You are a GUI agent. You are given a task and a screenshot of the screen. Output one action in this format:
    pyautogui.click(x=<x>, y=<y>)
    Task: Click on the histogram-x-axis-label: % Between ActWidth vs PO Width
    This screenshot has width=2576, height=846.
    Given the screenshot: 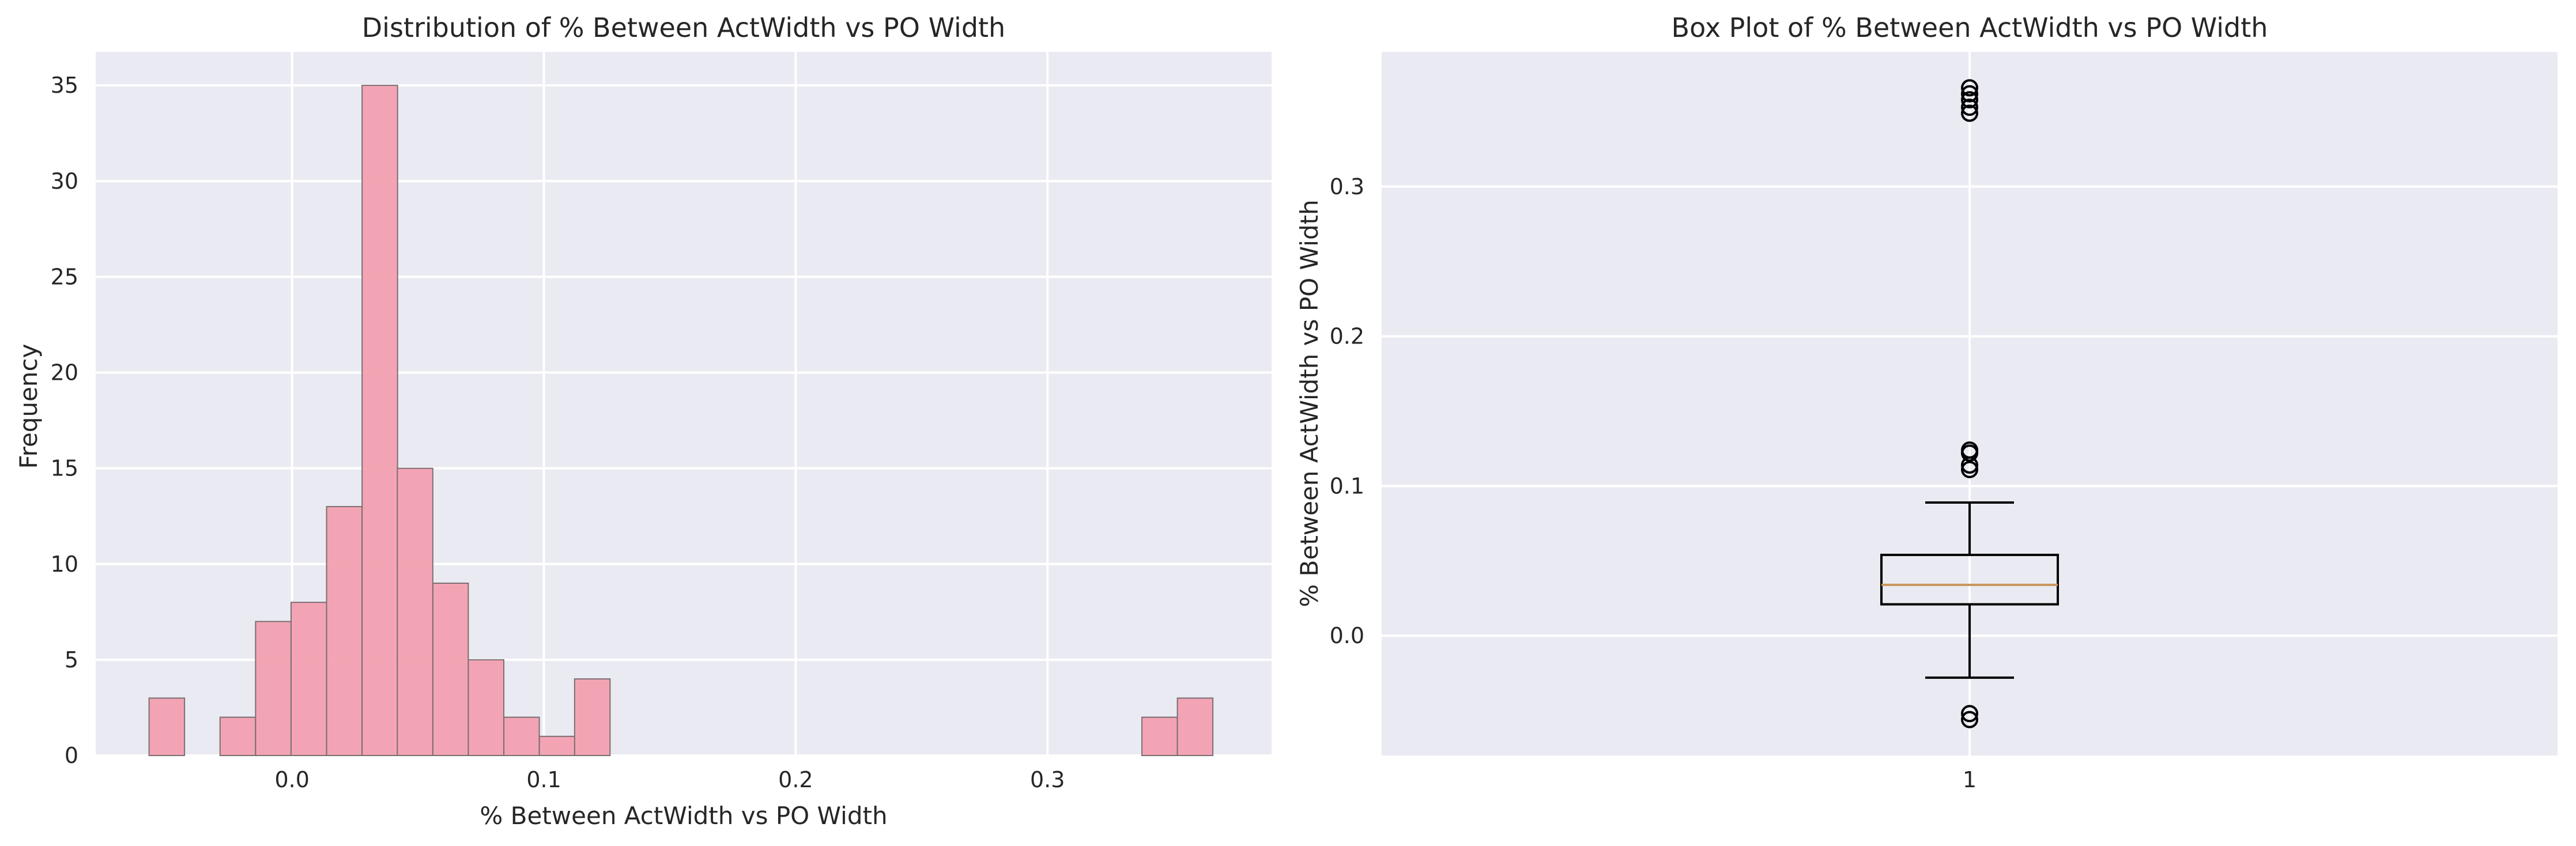 What is the action you would take?
    pyautogui.click(x=683, y=816)
    